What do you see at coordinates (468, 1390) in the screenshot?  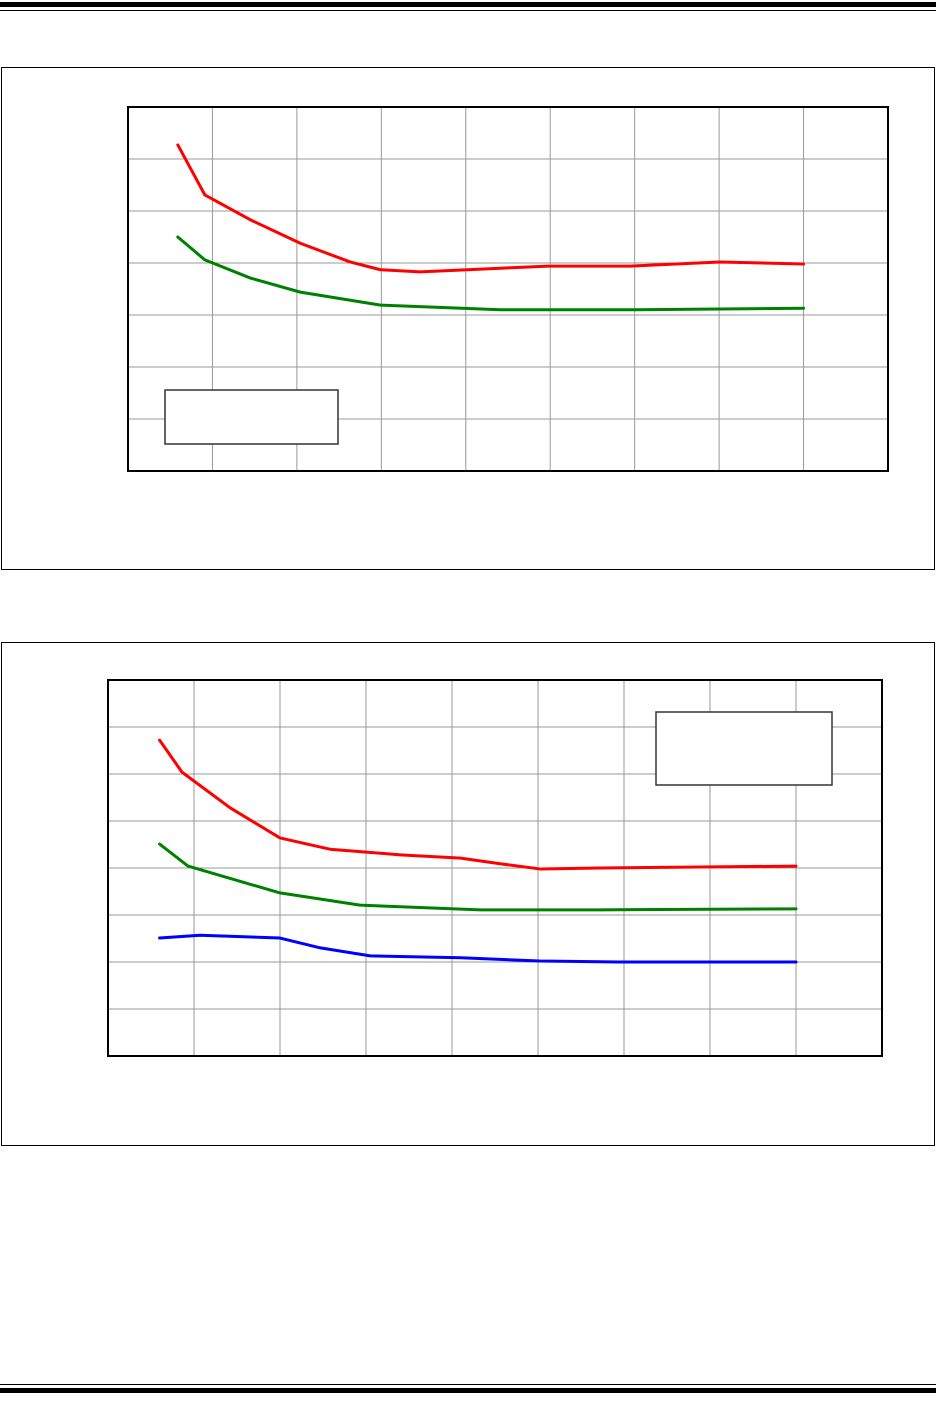 I see `footer-rule-thick` at bounding box center [468, 1390].